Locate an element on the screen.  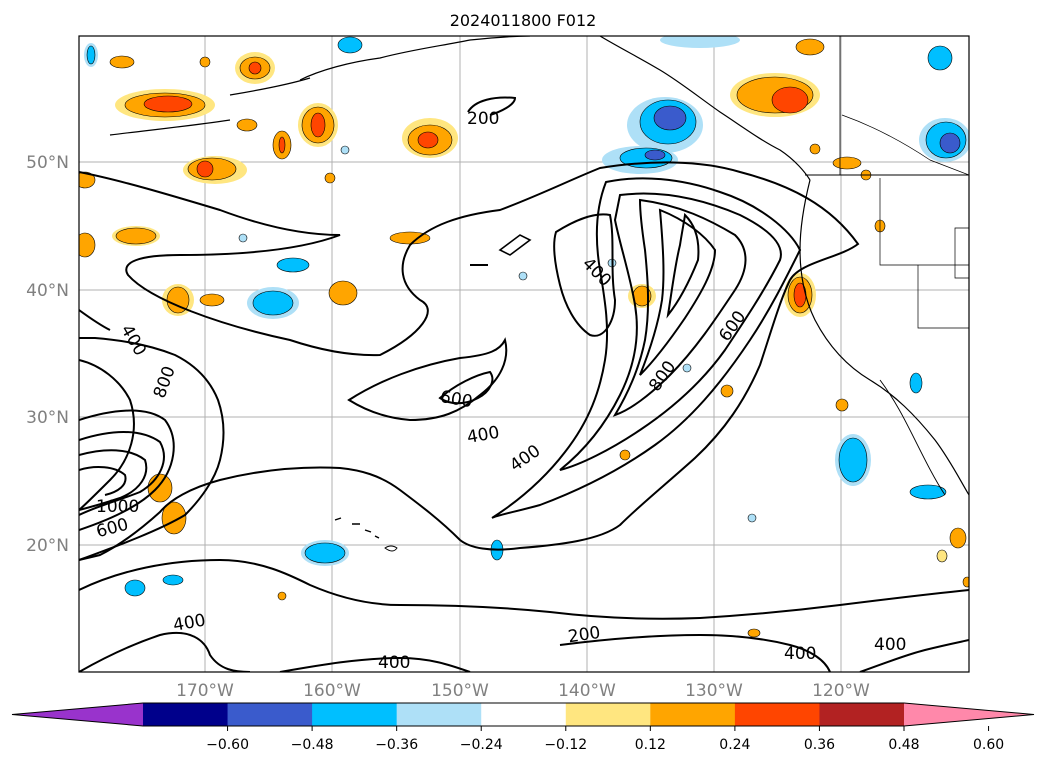
colorbar-tick-label: −0.36 is located at coordinates (396, 745).